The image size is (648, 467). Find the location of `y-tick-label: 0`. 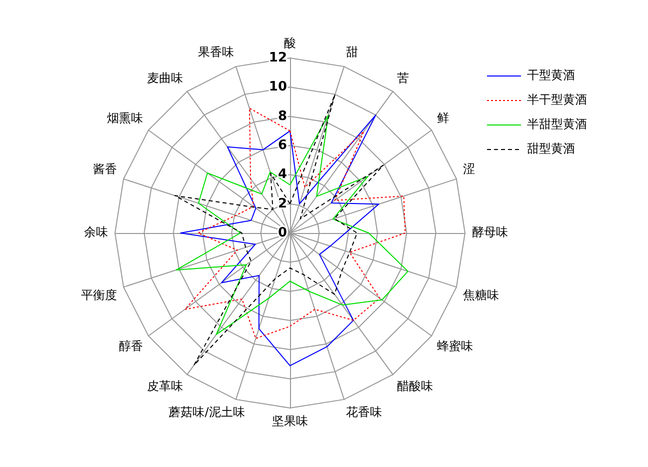

y-tick-label: 0 is located at coordinates (282, 233).